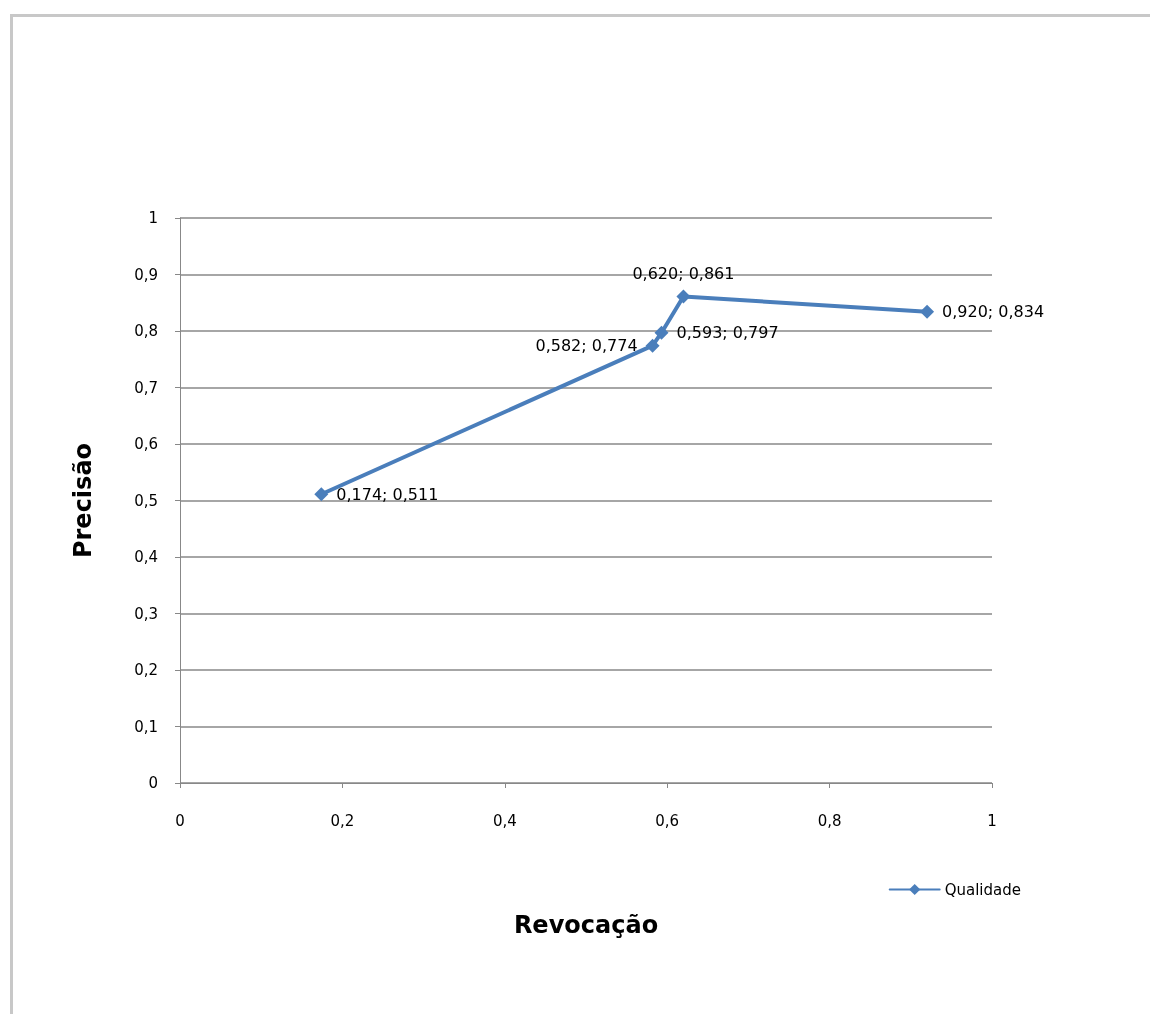 This screenshot has width=1154, height=1014. I want to click on data-label: 0,174; 0,511, so click(387, 494).